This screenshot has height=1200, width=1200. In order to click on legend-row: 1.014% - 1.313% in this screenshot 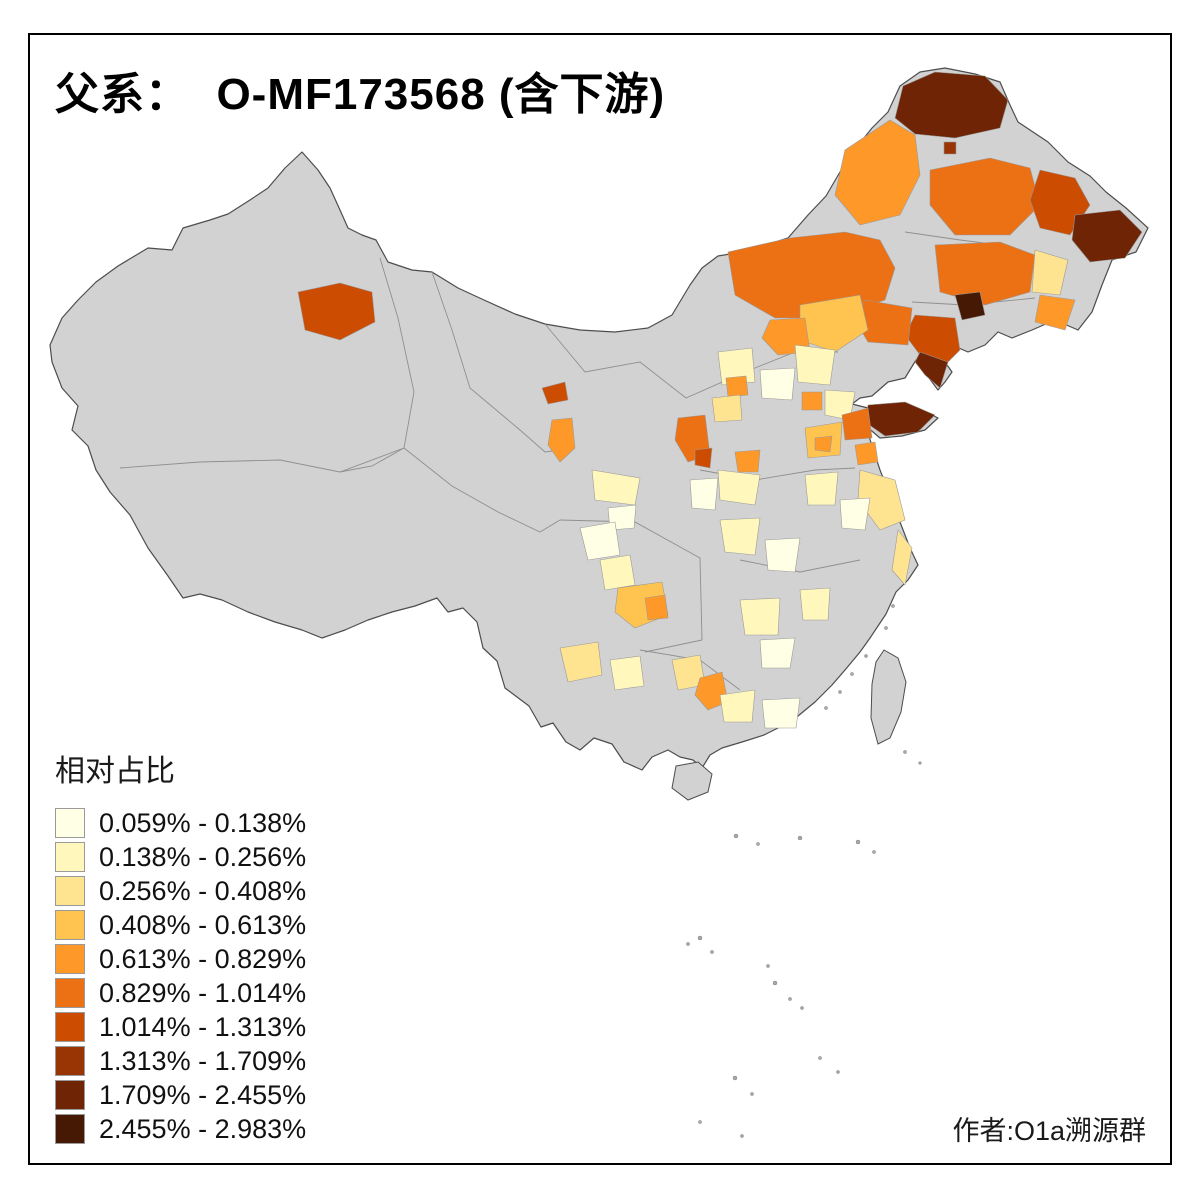, I will do `click(220, 1027)`.